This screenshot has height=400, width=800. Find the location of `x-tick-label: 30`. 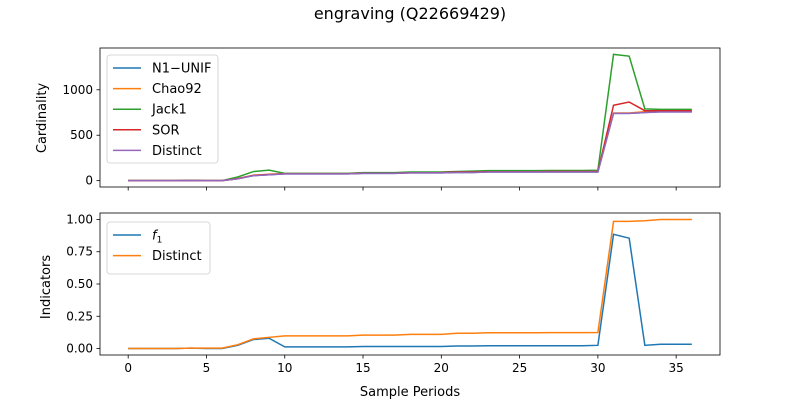

x-tick-label: 30 is located at coordinates (597, 368).